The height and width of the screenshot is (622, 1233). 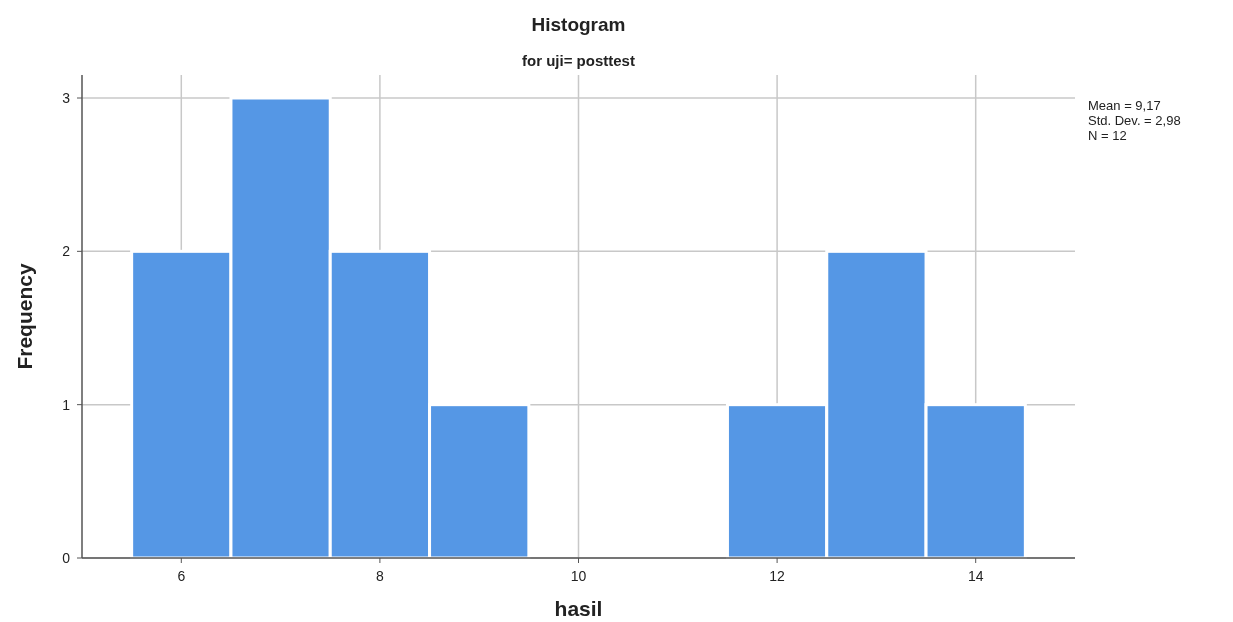 What do you see at coordinates (578, 576) in the screenshot?
I see `x-tick-label: 10` at bounding box center [578, 576].